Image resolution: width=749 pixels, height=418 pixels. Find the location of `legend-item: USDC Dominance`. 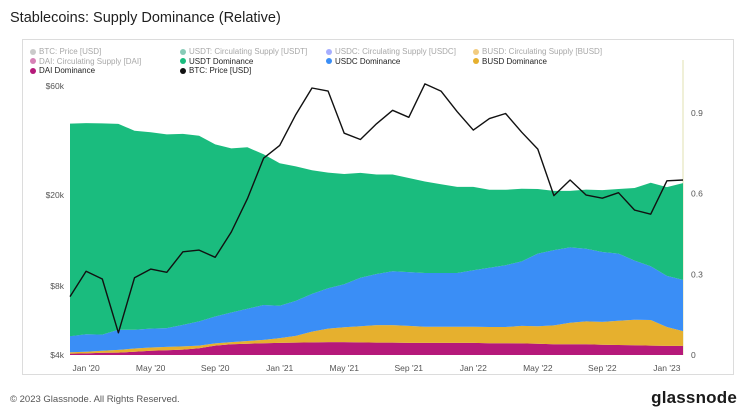

legend-item: USDC Dominance is located at coordinates (363, 62).